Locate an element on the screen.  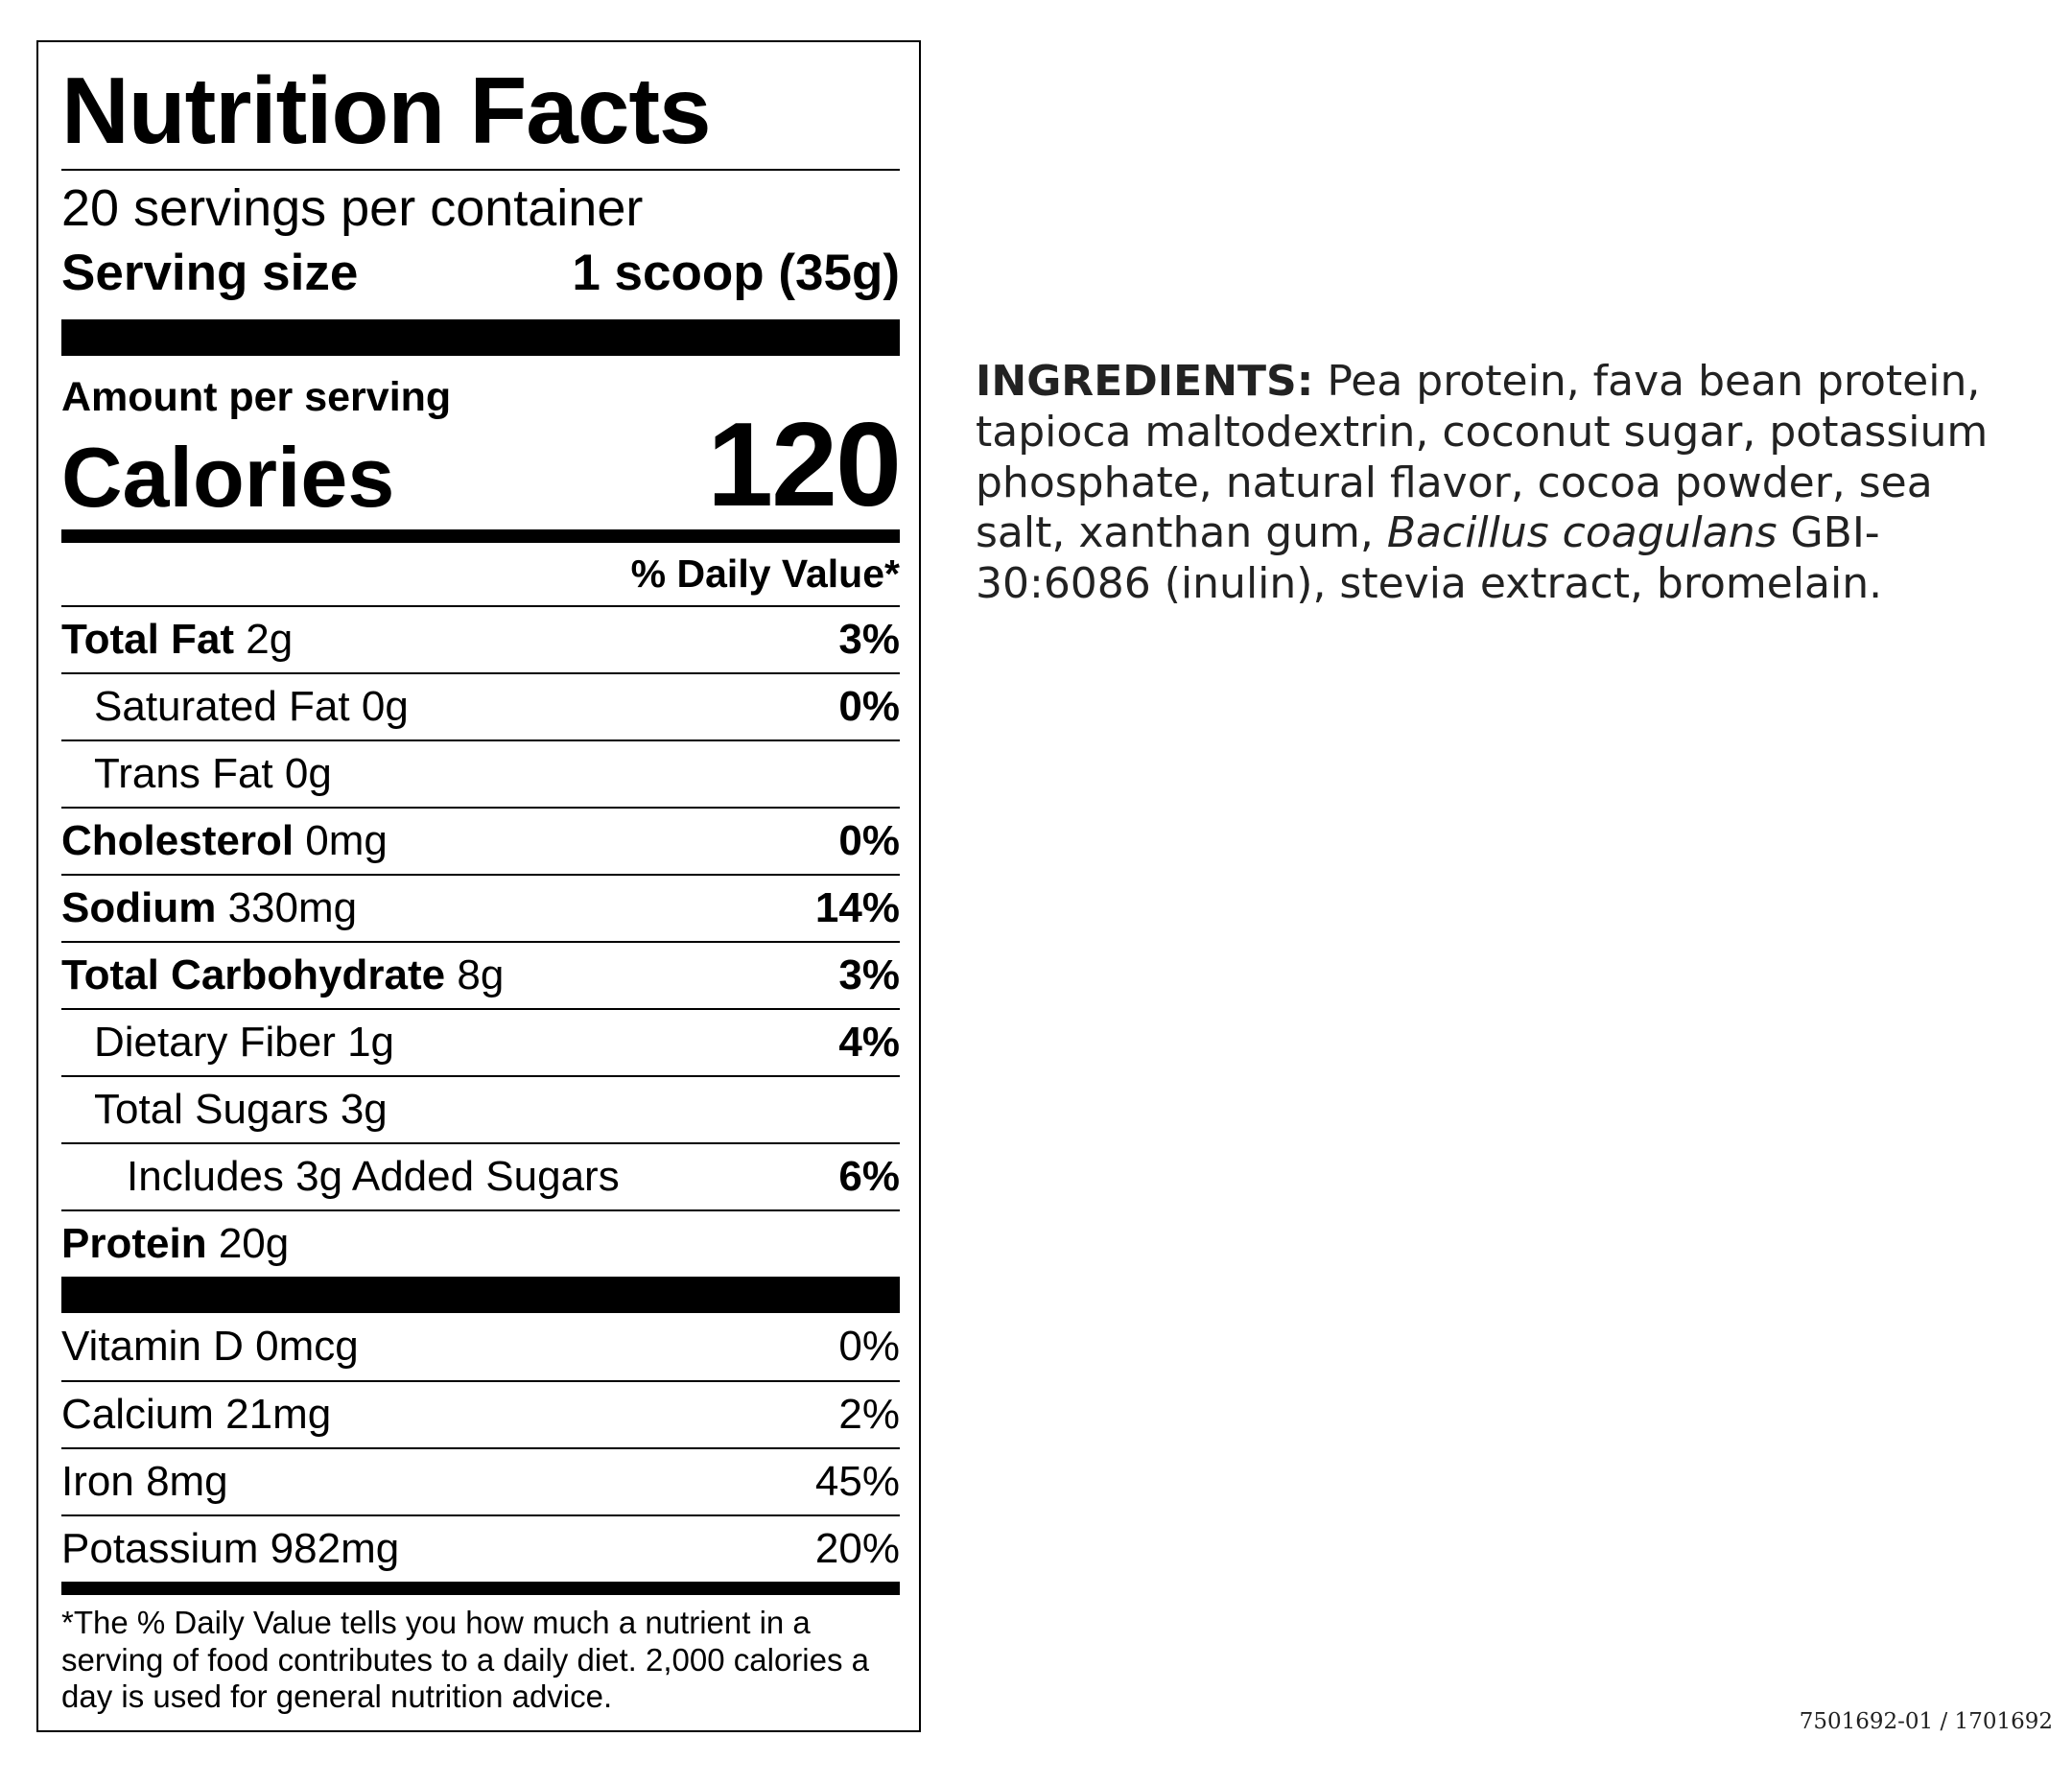
ingredients-heading: INGREDIENTS: is located at coordinates (1145, 381).